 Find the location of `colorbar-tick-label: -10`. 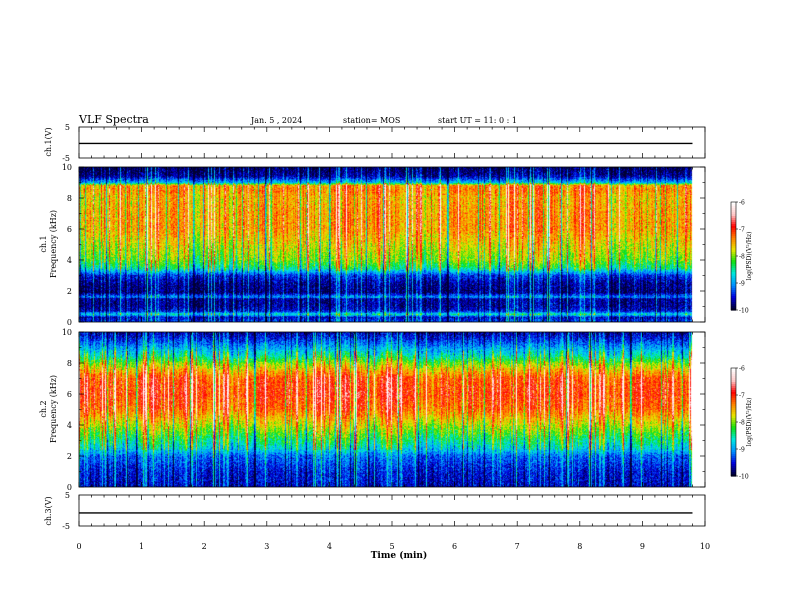

colorbar-tick-label: -10 is located at coordinates (744, 477).